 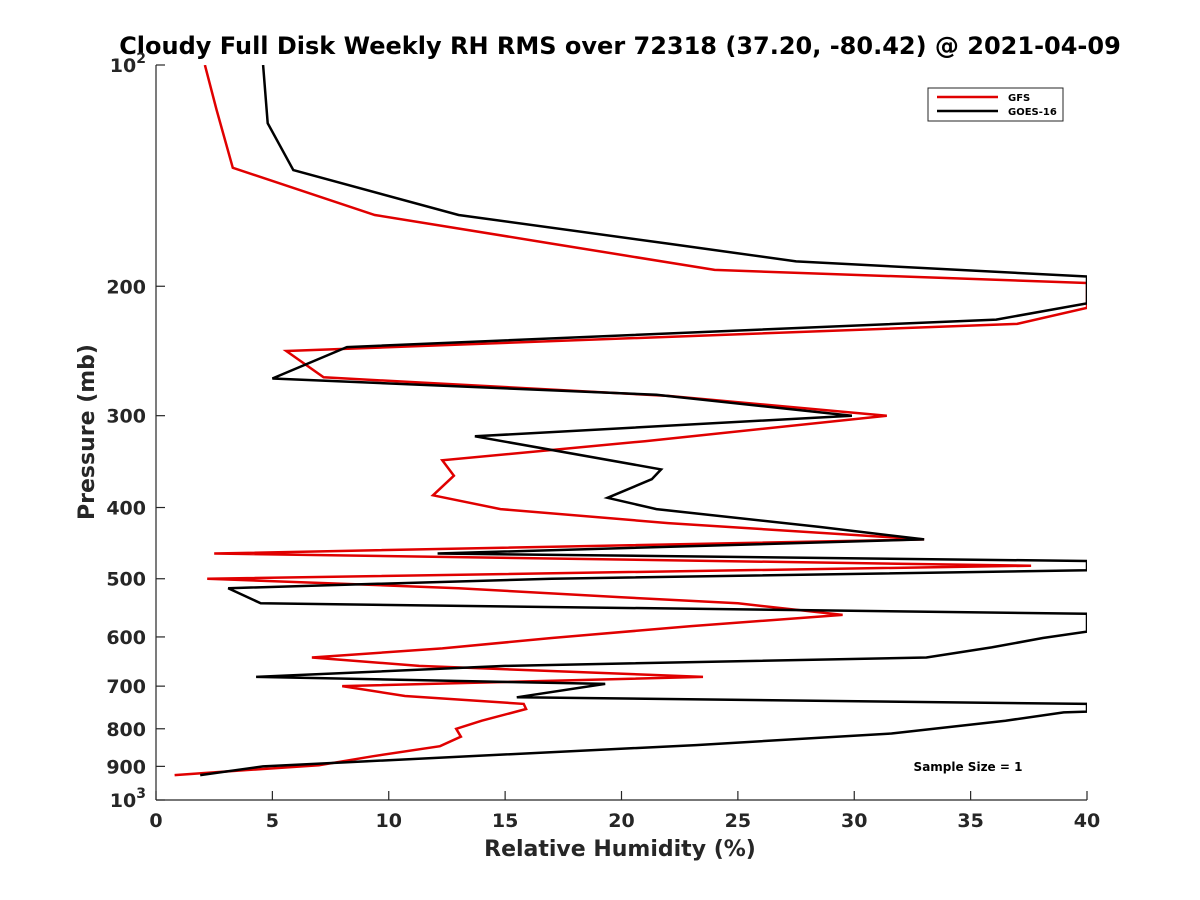 I want to click on x-tick-label: 40, so click(x=1087, y=821).